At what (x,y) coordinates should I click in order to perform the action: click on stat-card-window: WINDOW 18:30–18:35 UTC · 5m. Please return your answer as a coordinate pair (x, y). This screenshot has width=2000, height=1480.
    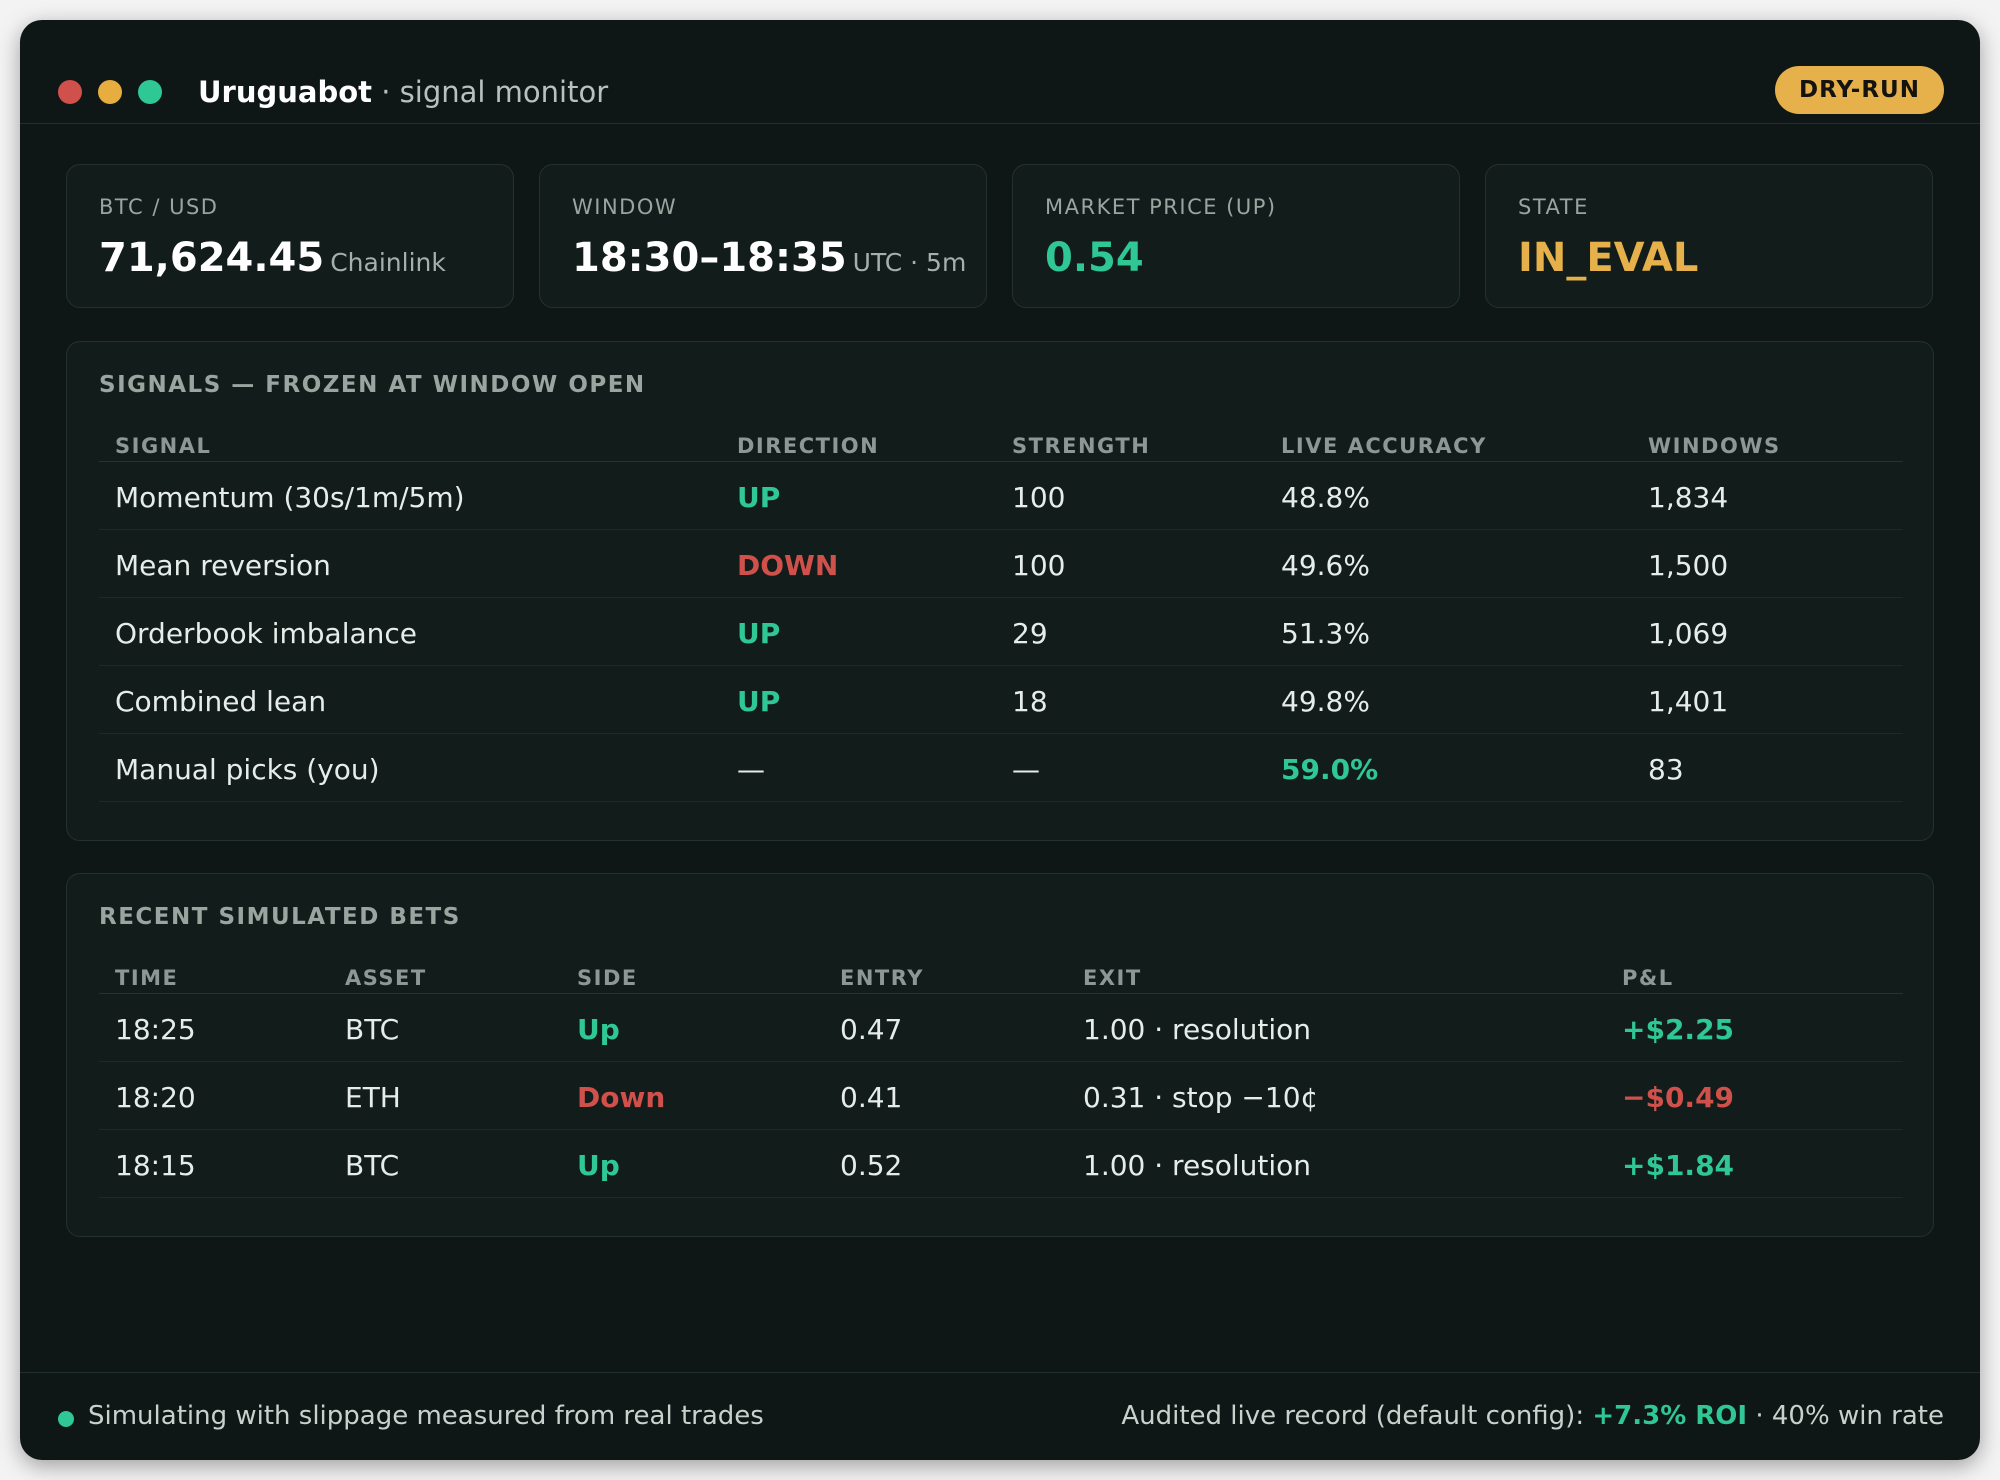
    Looking at the image, I should click on (763, 236).